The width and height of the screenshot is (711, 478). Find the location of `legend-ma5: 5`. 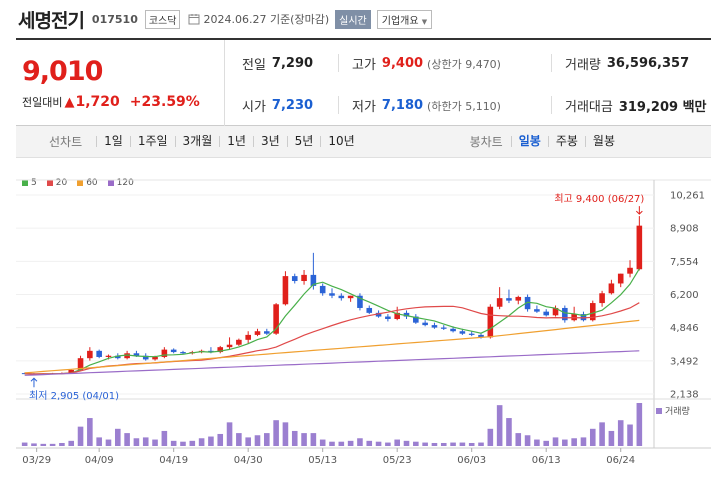

legend-ma5: 5 is located at coordinates (29, 183).